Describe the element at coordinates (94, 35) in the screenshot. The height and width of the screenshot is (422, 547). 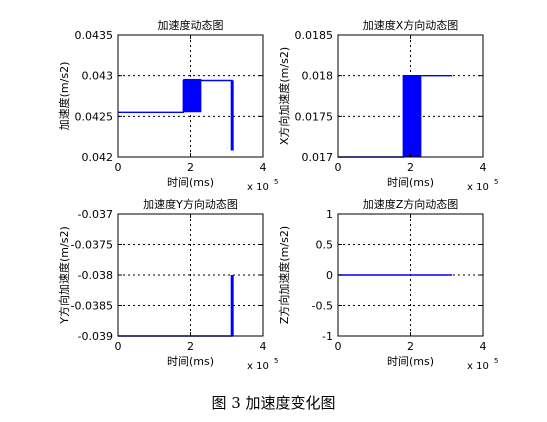
I see `y-tick-label: 0.0435` at that location.